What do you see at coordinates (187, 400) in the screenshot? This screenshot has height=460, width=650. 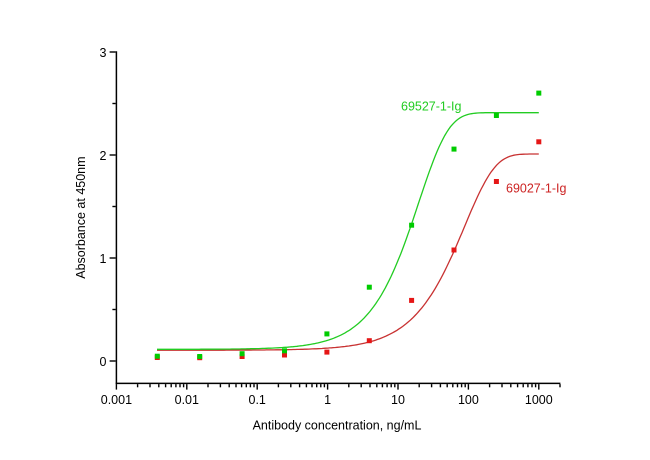 I see `svg-text: 0.01` at bounding box center [187, 400].